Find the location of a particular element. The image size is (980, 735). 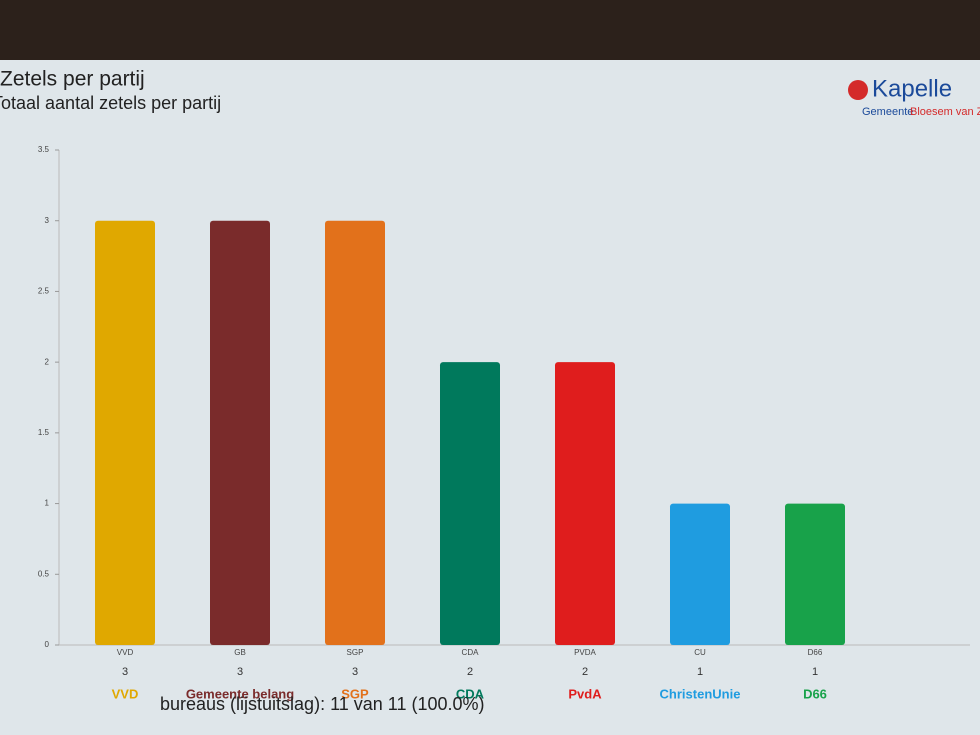

party-logo: SGP is located at coordinates (355, 693).